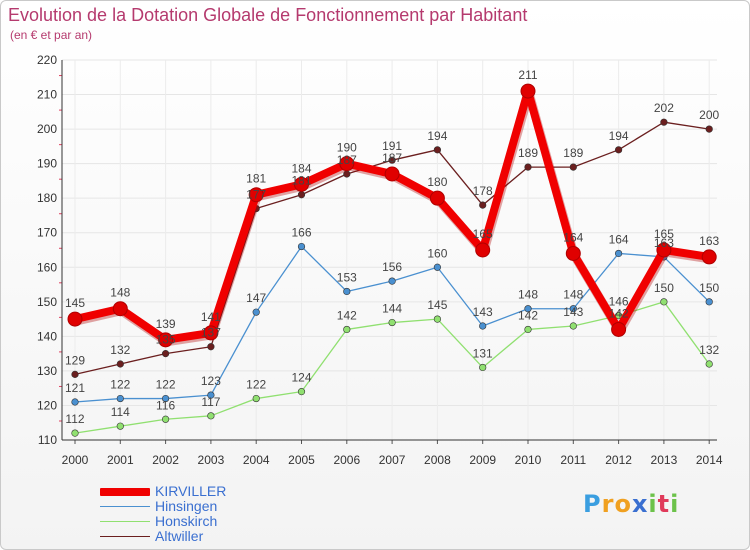  What do you see at coordinates (301, 168) in the screenshot?
I see `data-label-kirviller: 184` at bounding box center [301, 168].